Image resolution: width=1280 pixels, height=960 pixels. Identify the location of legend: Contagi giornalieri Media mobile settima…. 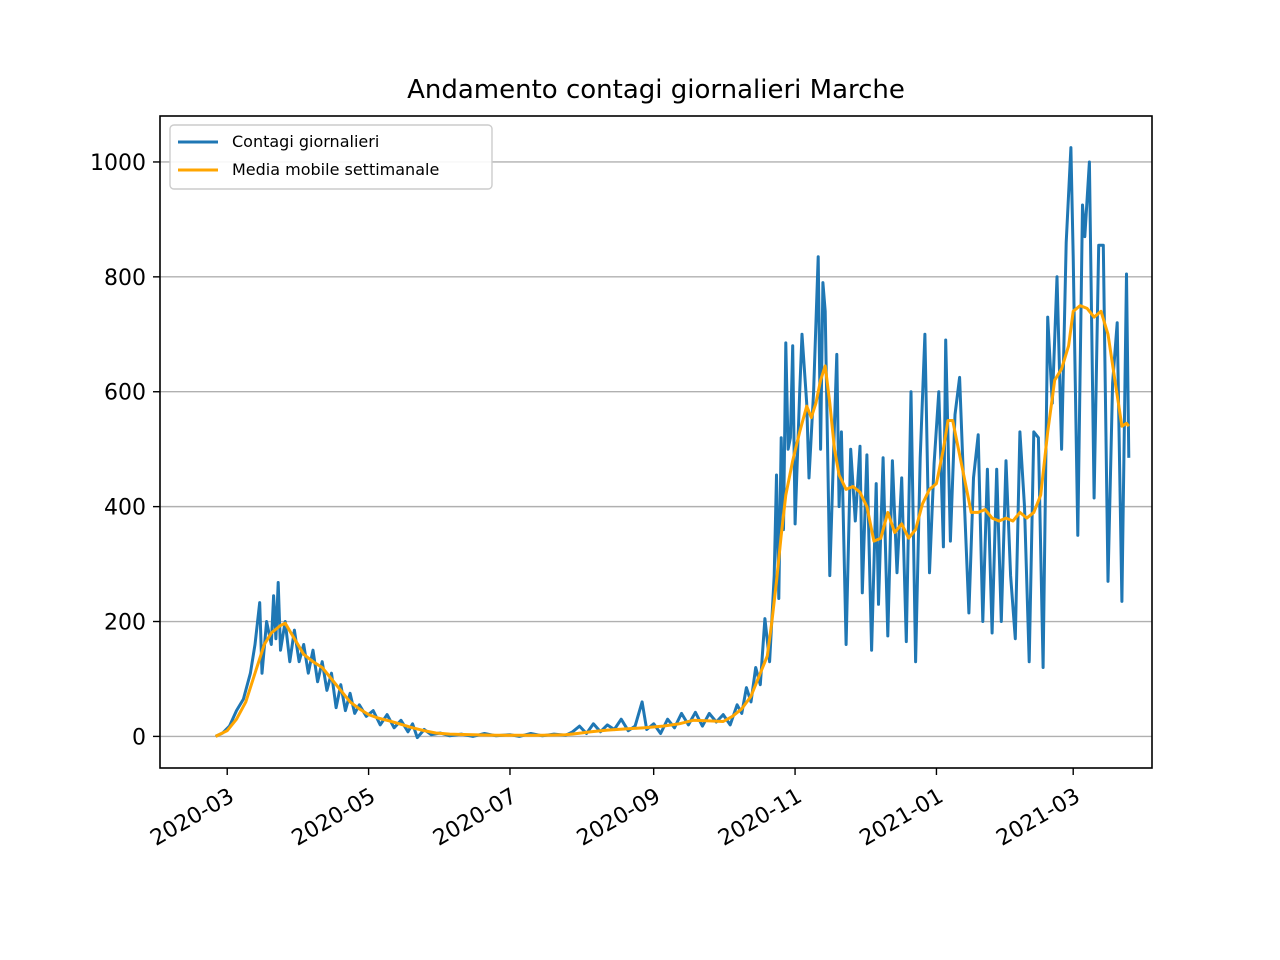
(331, 157).